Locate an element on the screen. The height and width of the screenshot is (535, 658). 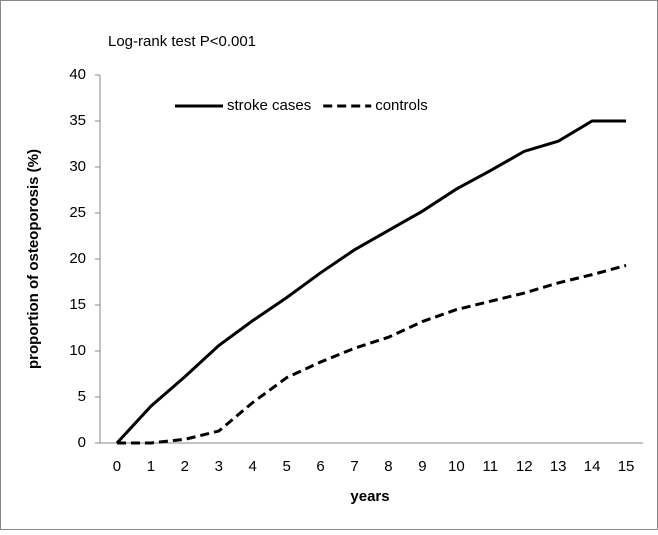
x-tick-label: 11 is located at coordinates (490, 466).